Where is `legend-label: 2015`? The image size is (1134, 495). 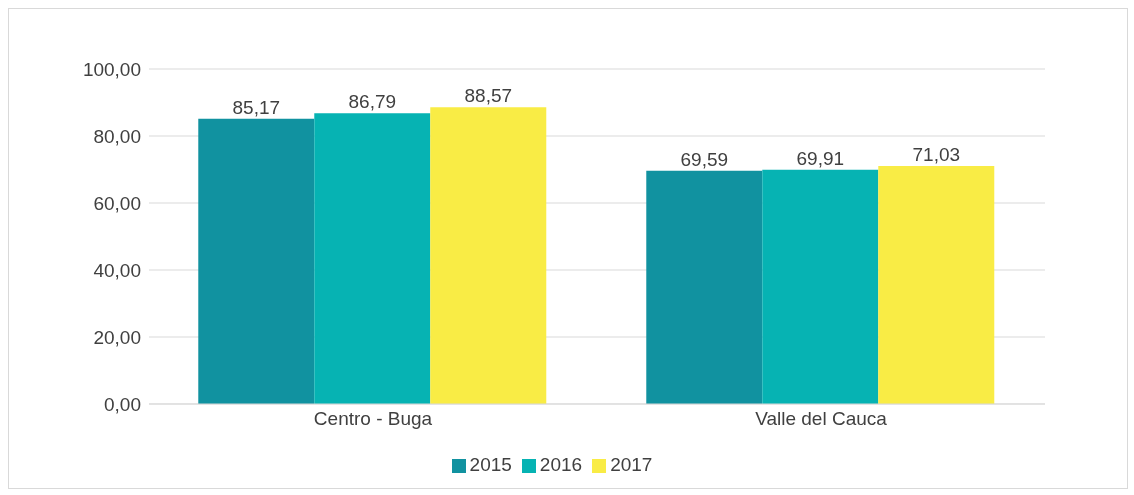 legend-label: 2015 is located at coordinates (490, 464).